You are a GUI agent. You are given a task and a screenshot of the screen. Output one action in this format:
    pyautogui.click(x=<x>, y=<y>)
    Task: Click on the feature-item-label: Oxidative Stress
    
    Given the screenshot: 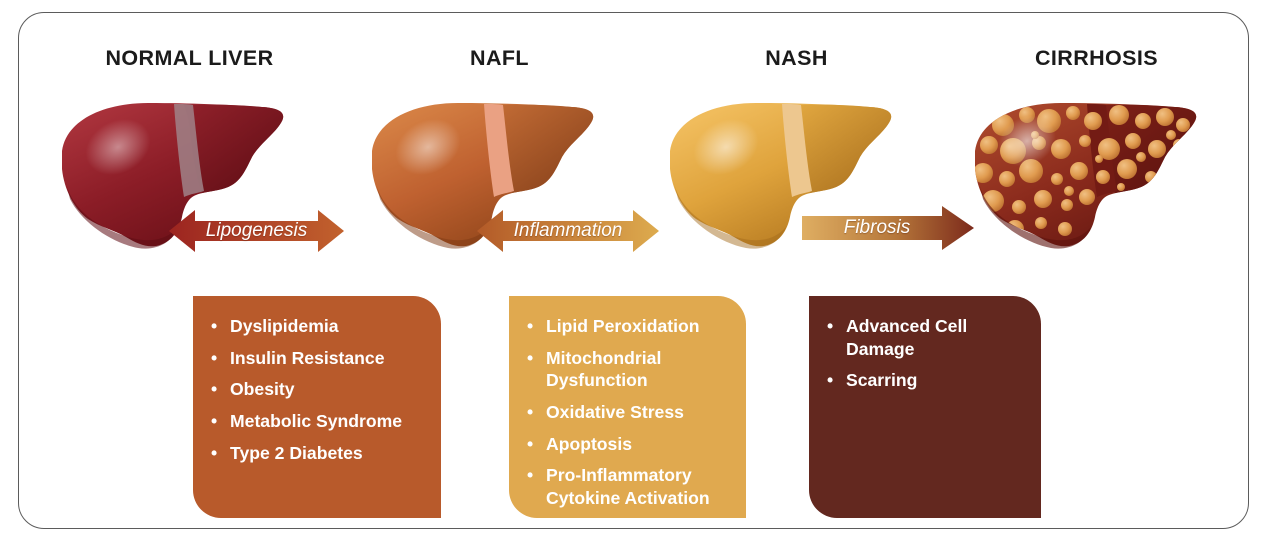 What is the action you would take?
    pyautogui.click(x=615, y=412)
    